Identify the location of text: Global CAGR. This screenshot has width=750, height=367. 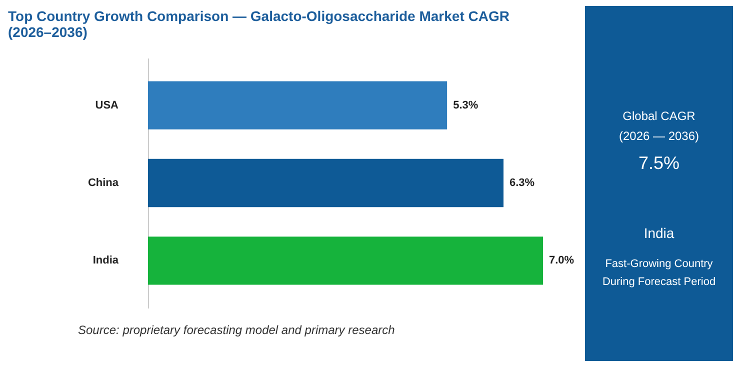
(659, 116).